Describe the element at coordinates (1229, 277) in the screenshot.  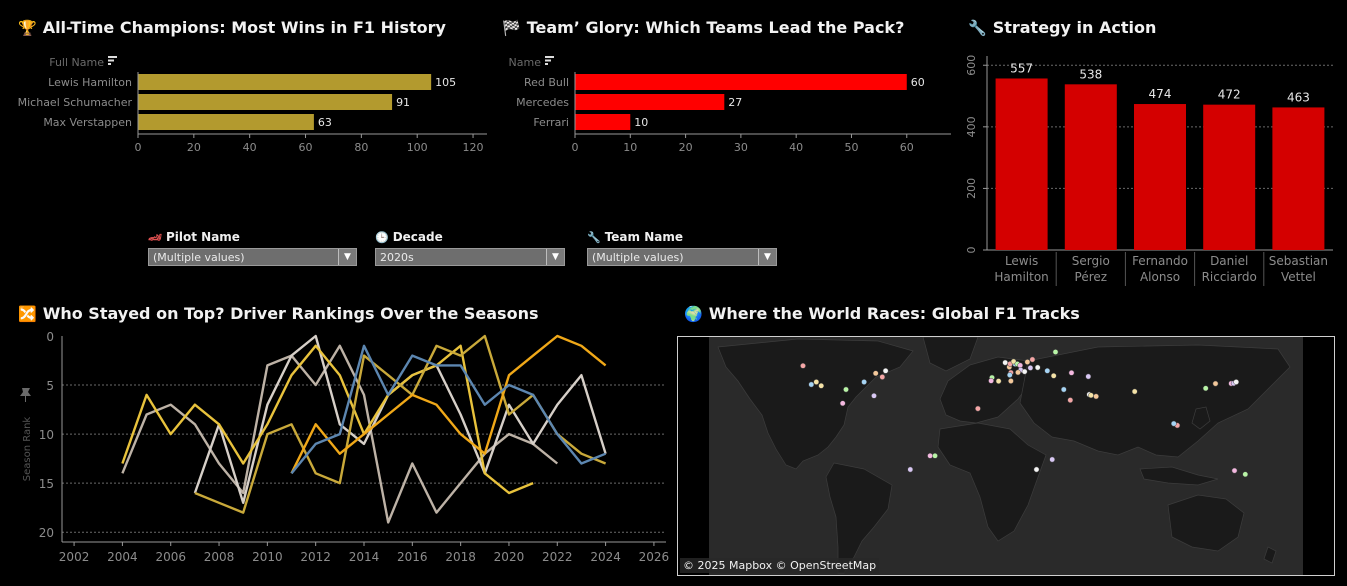
I see `x-tick-label: Ricciardo` at that location.